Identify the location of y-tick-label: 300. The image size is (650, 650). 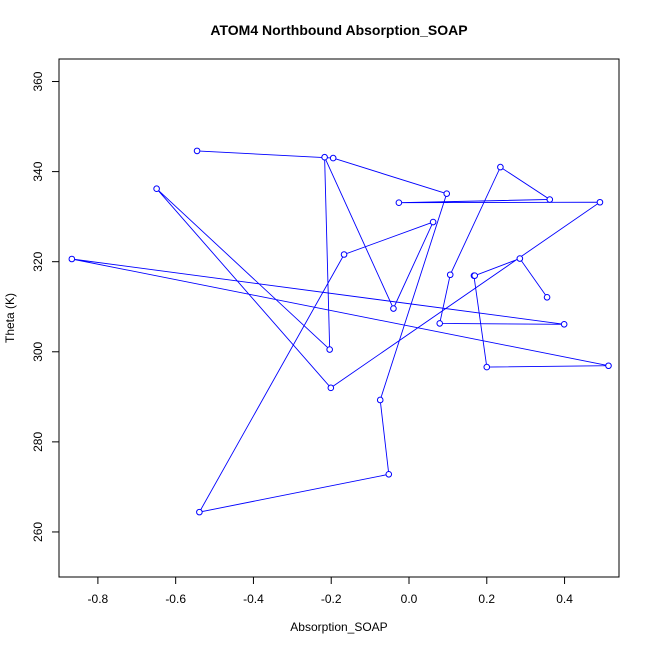
(38, 351).